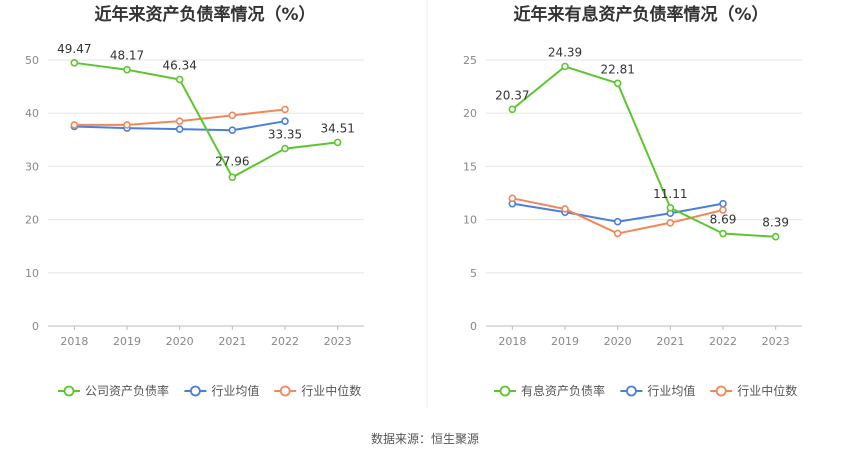 This screenshot has width=850, height=463. I want to click on data-label: 34.51, so click(337, 128).